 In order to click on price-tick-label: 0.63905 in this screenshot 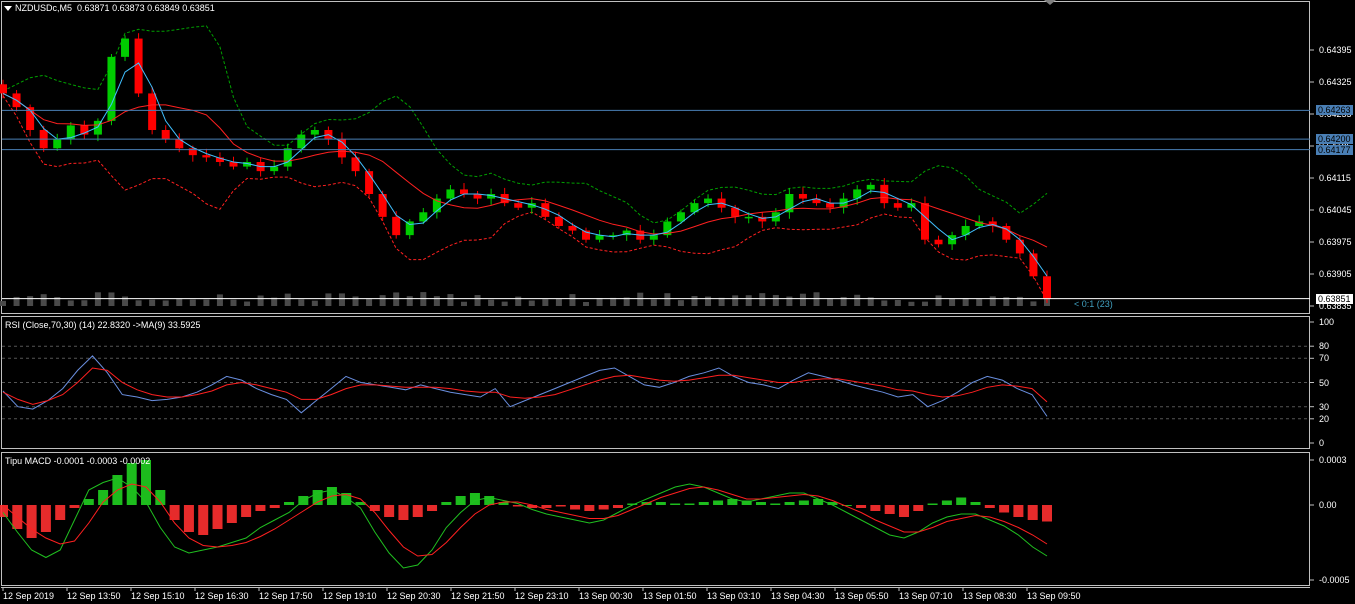, I will do `click(1335, 274)`.